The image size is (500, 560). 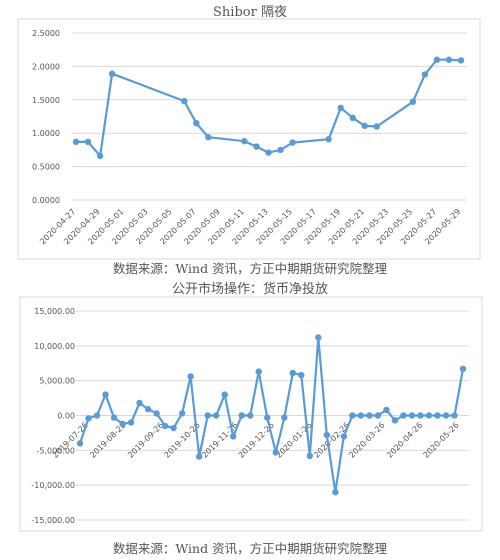 I want to click on shibor-y-tick-label: 0.0000, so click(x=46, y=200).